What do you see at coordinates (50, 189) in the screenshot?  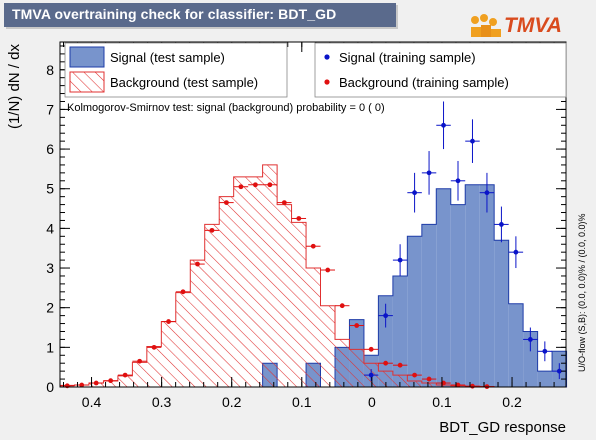 I see `y-tick-label: 5` at bounding box center [50, 189].